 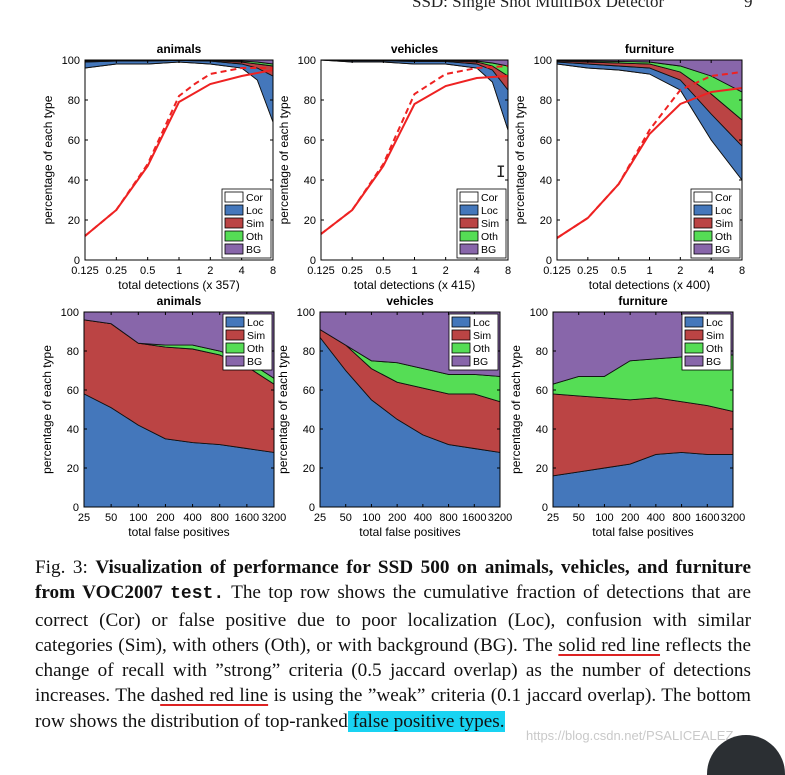 What do you see at coordinates (214, 696) in the screenshot?
I see `caption-underline-dashed: ashed red line` at bounding box center [214, 696].